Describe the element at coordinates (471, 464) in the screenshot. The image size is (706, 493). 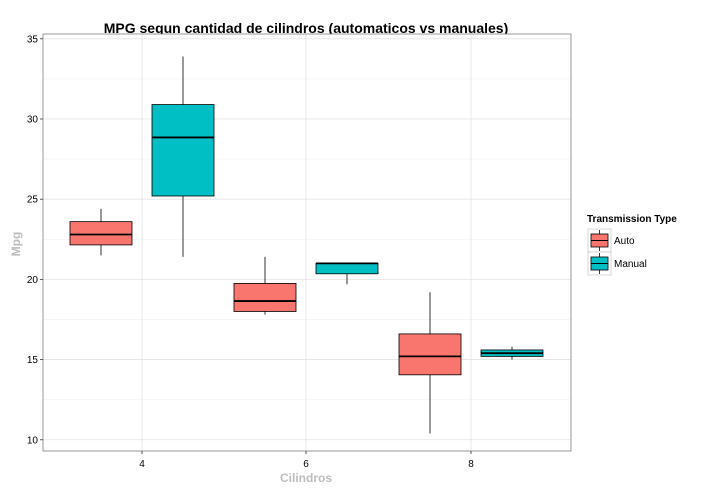
I see `x-tick-label: 8` at that location.